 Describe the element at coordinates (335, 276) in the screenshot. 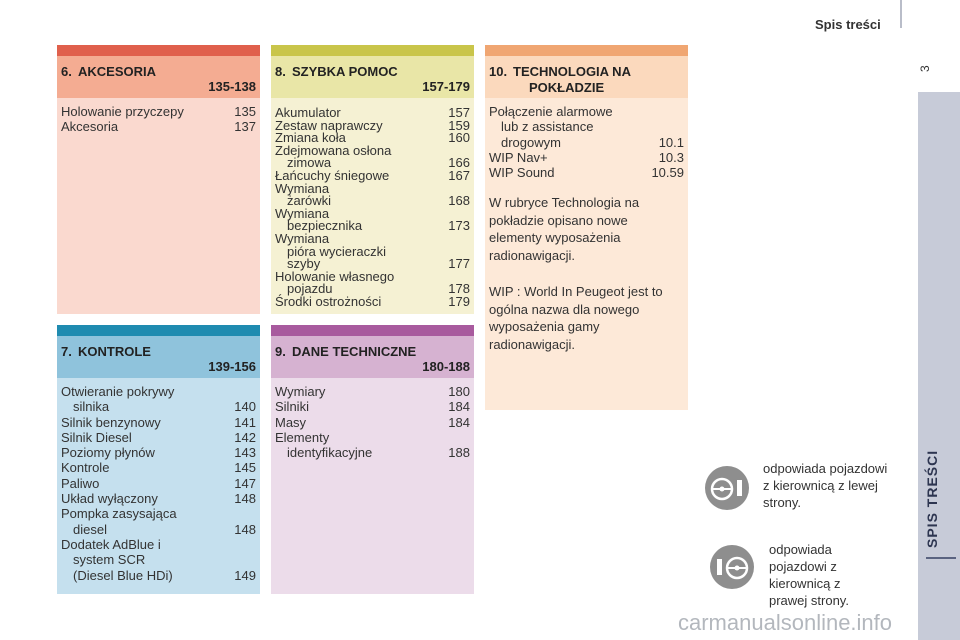

I see `toc-entry-label: Holowanie własnego` at that location.